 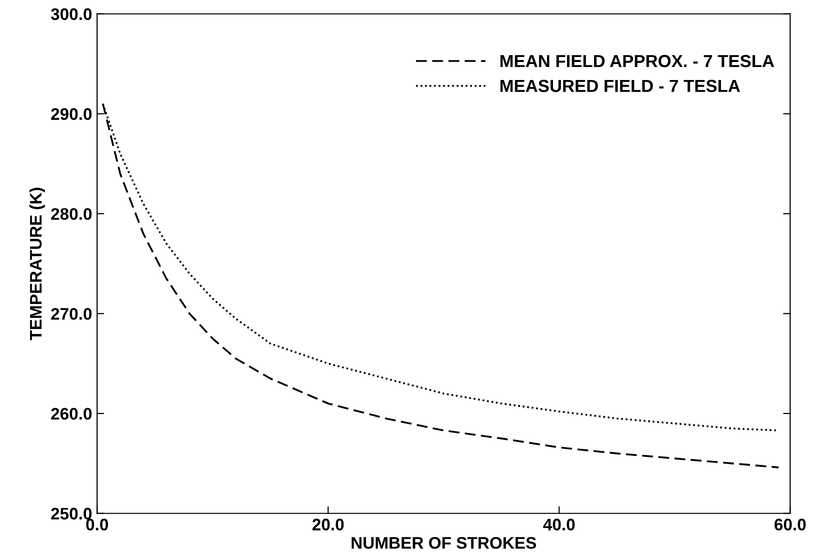 What do you see at coordinates (559, 524) in the screenshot?
I see `x-tick-label: 40.0` at bounding box center [559, 524].